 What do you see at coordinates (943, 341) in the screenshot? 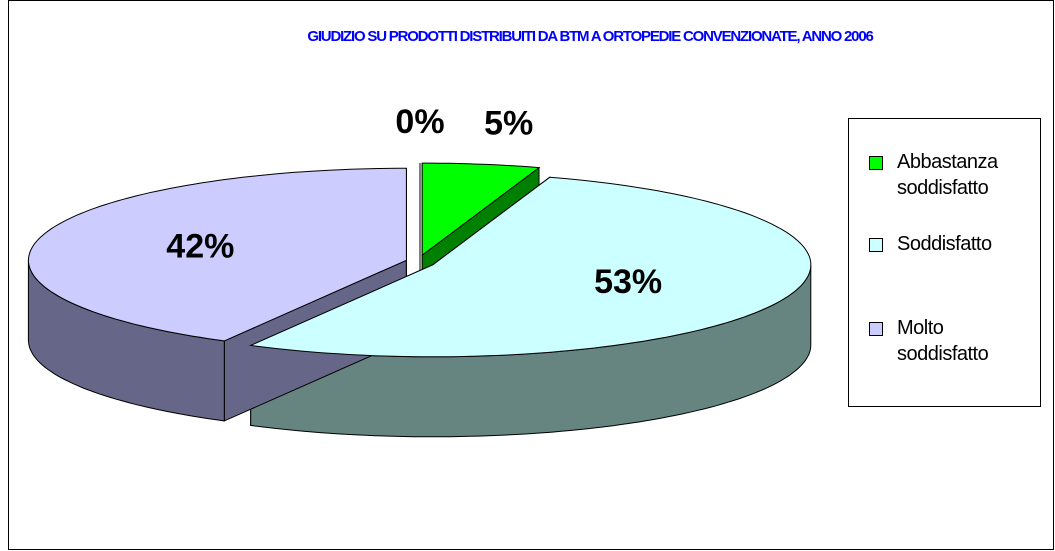
I see `legend-label: Molto soddisfatto` at bounding box center [943, 341].